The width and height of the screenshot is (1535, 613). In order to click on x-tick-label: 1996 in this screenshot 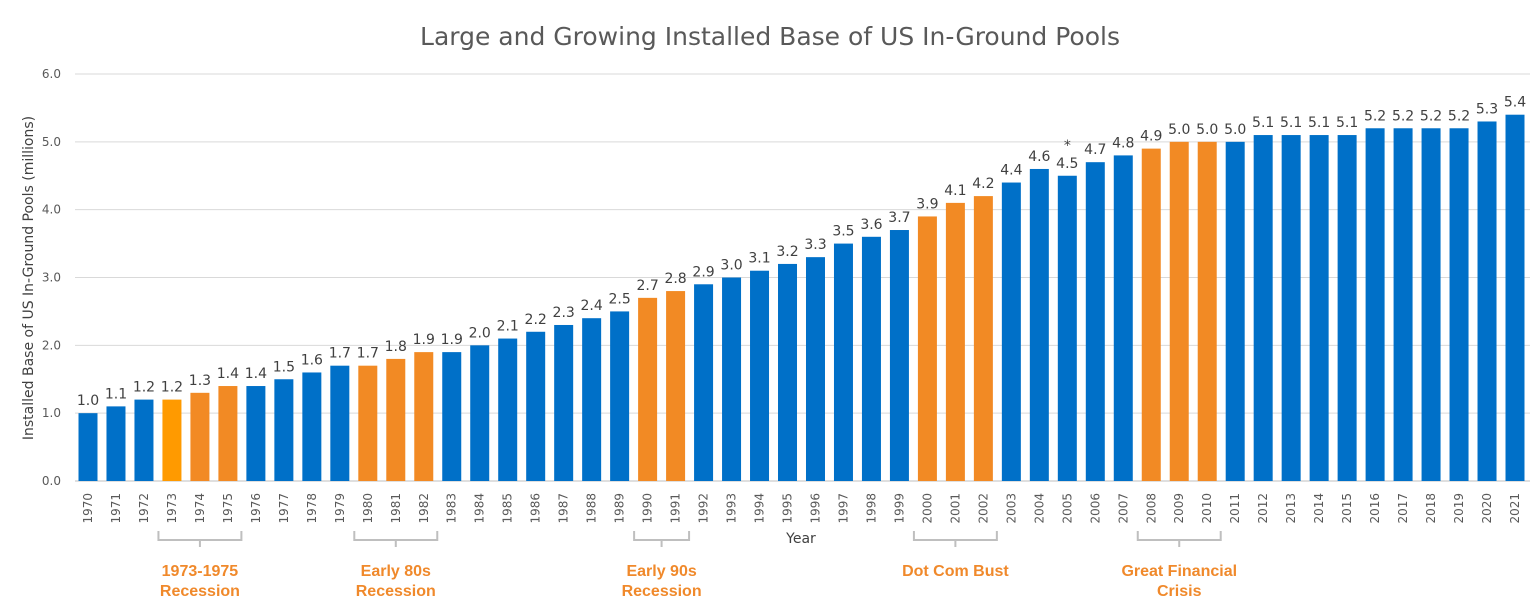, I will do `click(815, 508)`.